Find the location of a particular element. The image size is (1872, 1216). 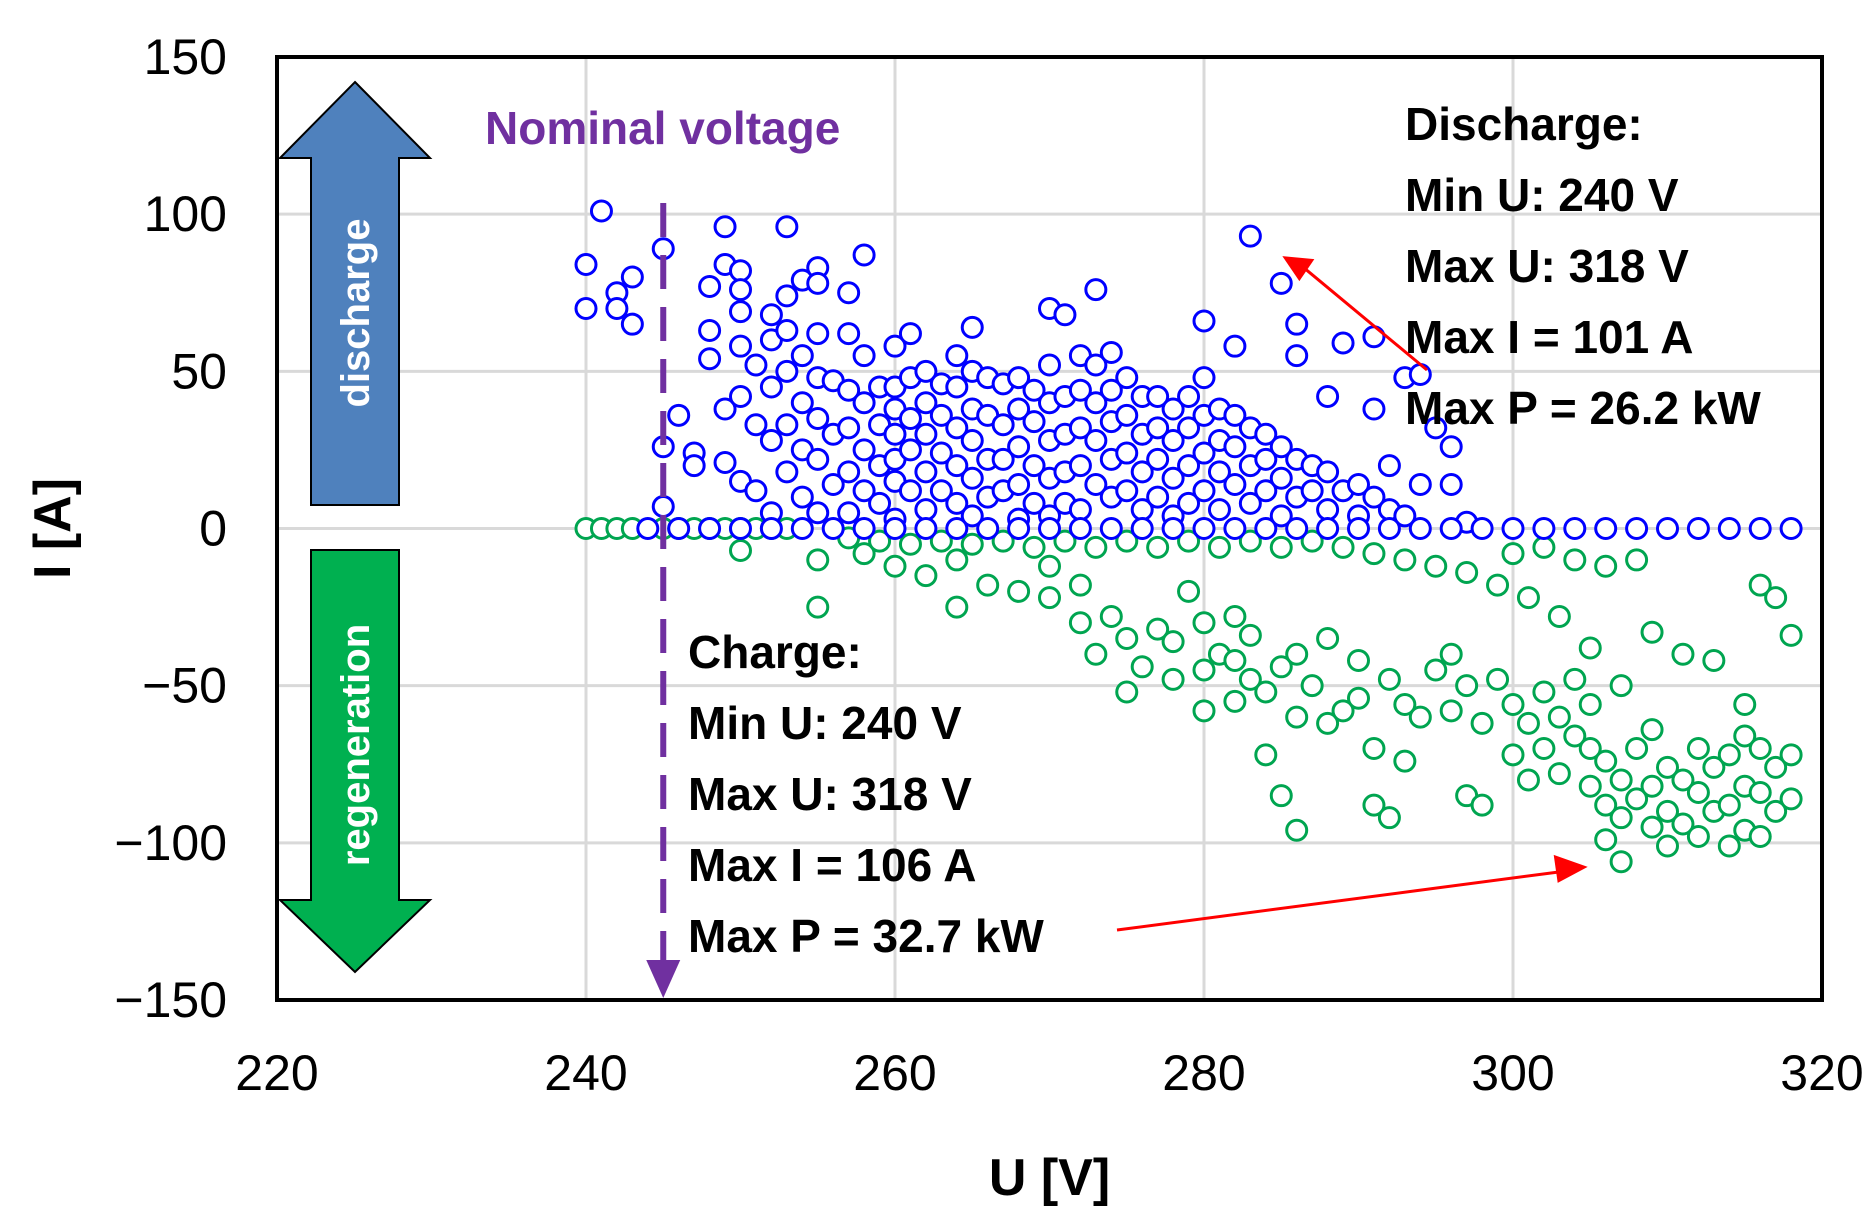

charge-max-pointer is located at coordinates (1338, 901).